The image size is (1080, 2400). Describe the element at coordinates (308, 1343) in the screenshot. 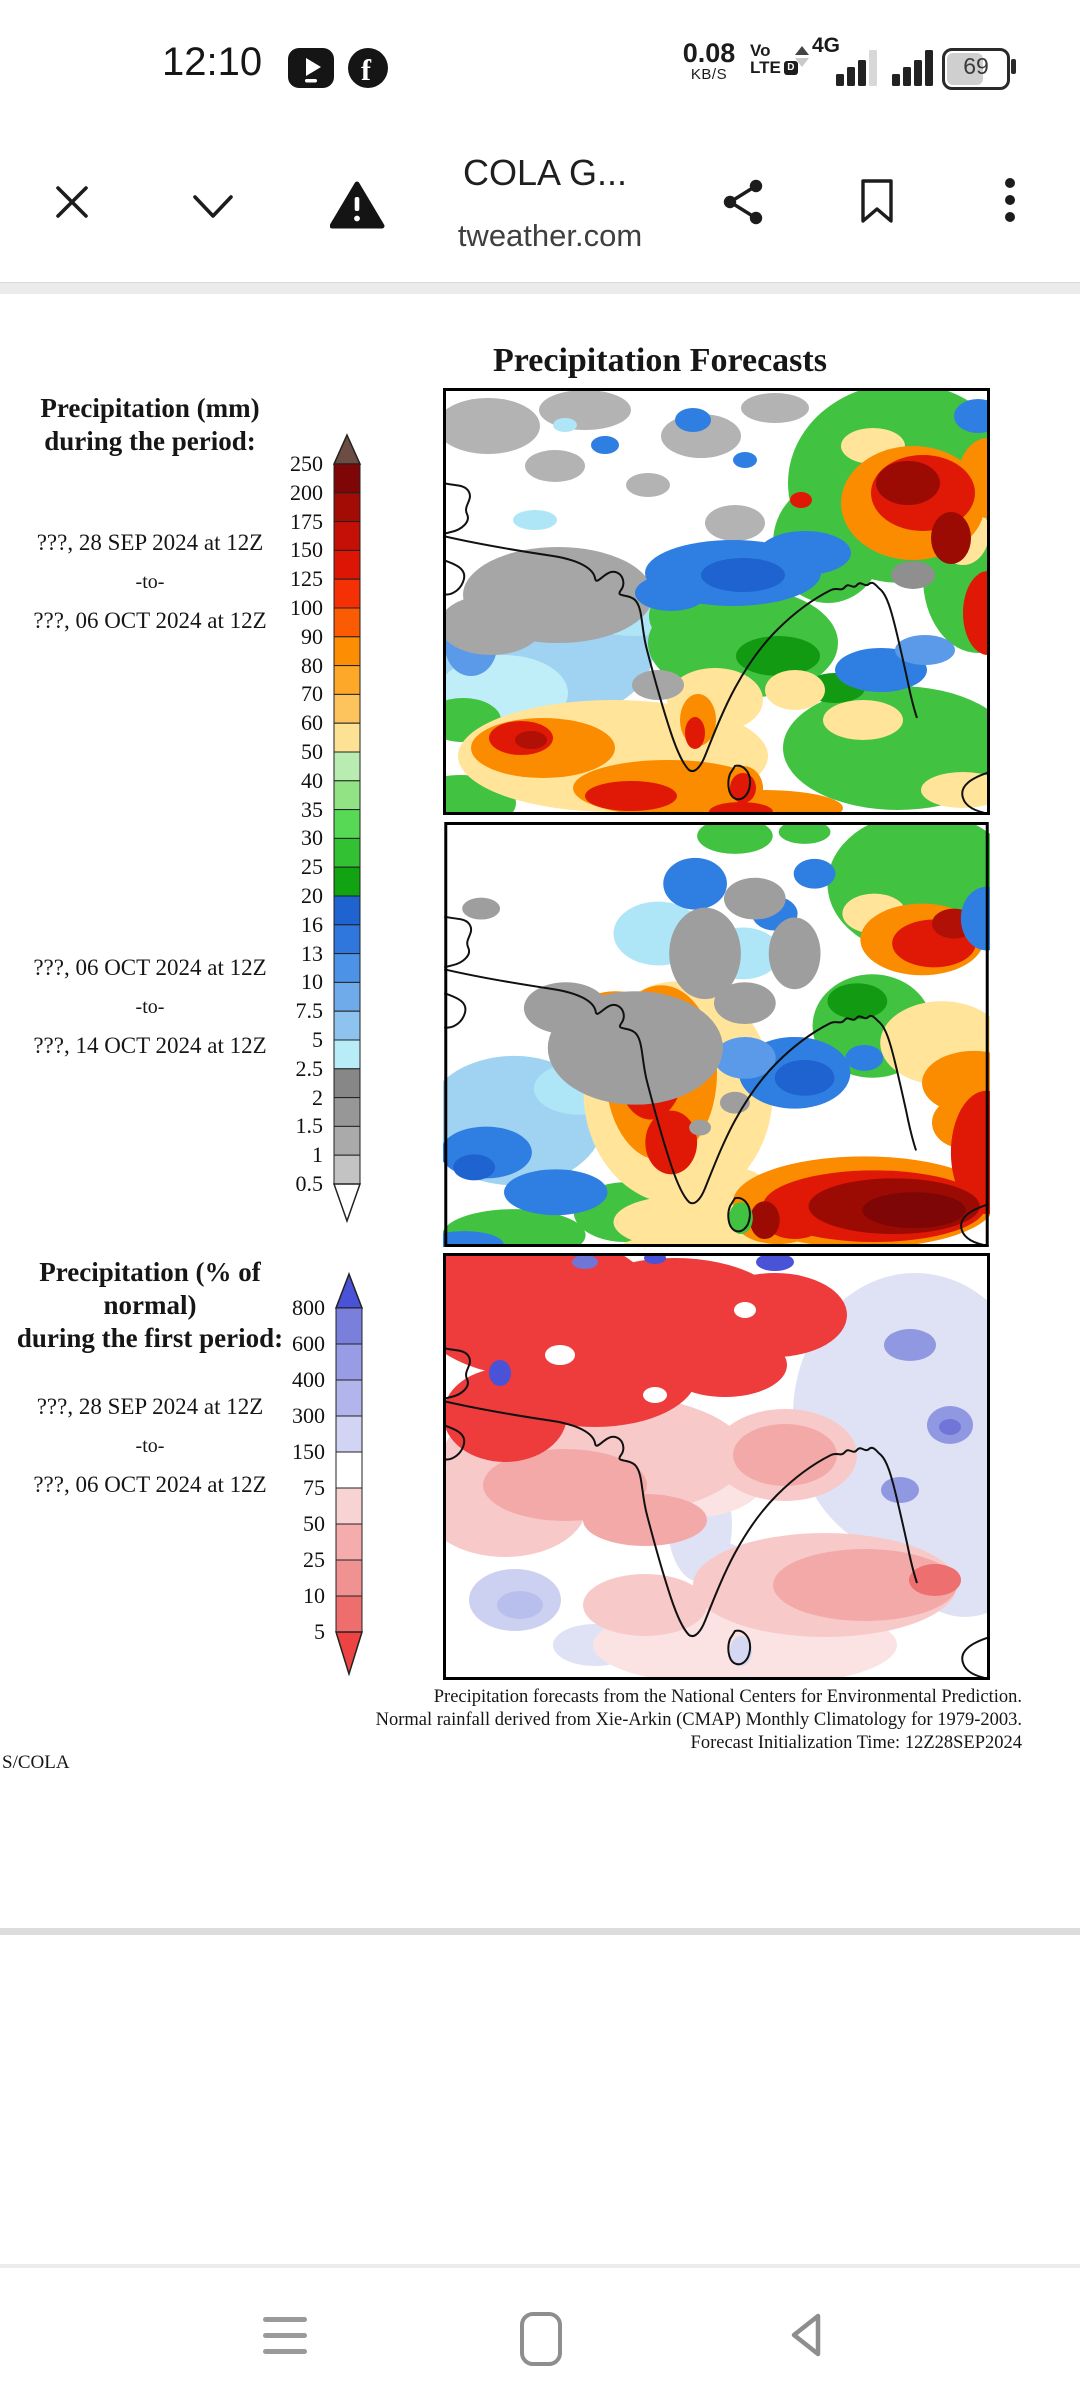

I see `colorbar-label: 600` at that location.